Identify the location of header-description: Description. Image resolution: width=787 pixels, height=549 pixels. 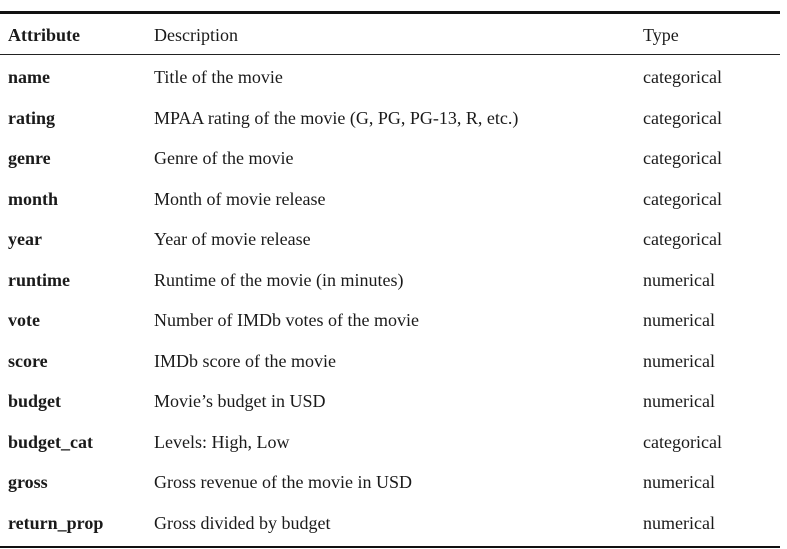
(196, 35).